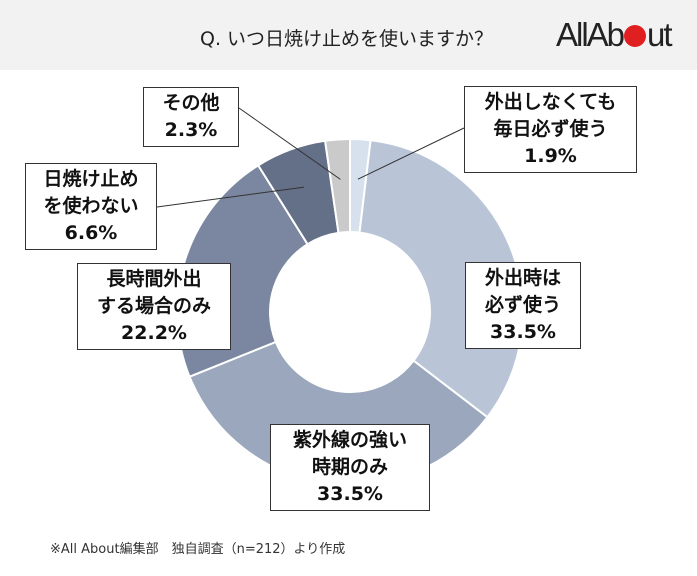 This screenshot has width=697, height=576. What do you see at coordinates (154, 279) in the screenshot?
I see `label-line: 長時間外出` at bounding box center [154, 279].